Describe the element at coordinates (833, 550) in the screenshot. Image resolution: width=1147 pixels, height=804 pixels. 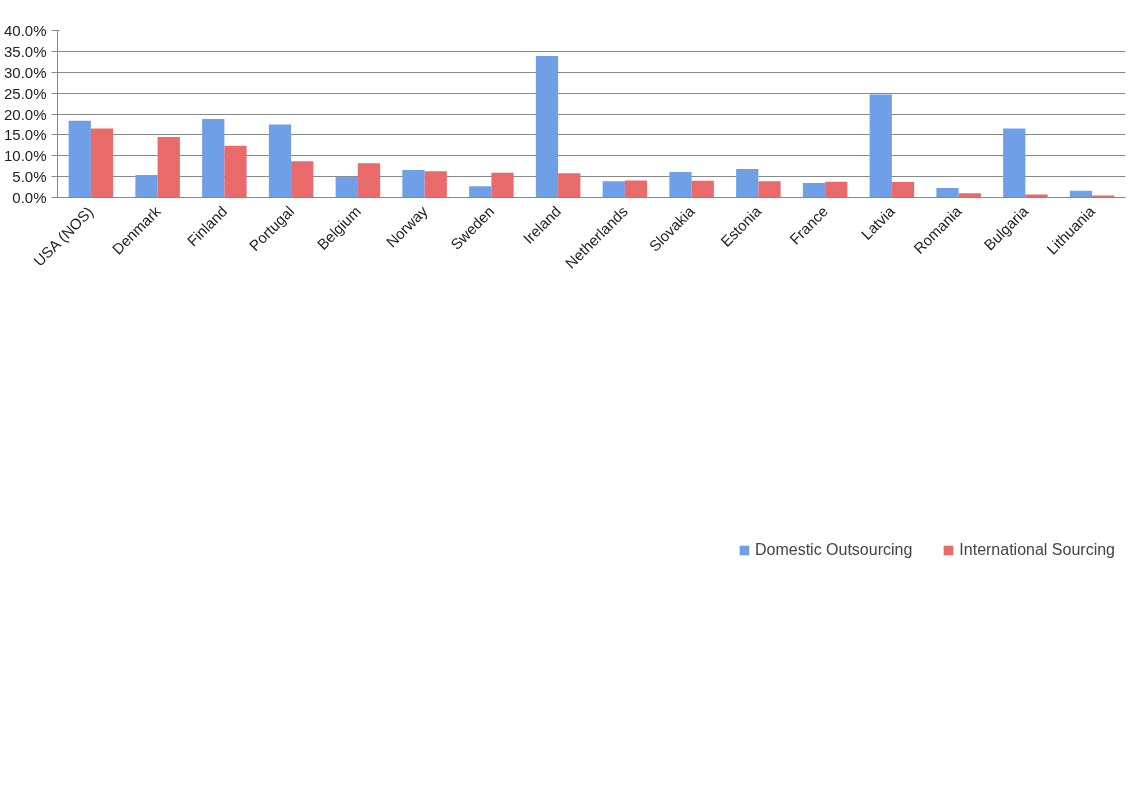
I see `legend-label: Domestic Outsourcing` at that location.